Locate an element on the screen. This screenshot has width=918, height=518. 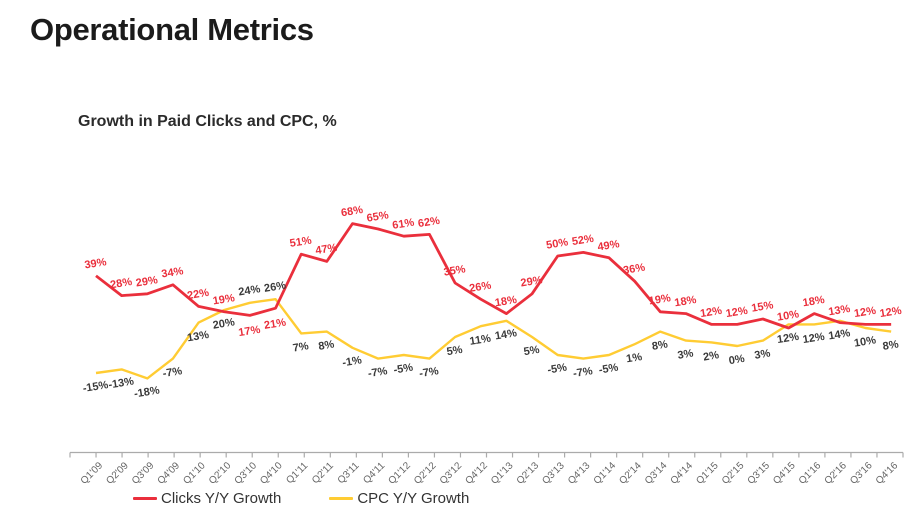
clicks-data-label: 22% is located at coordinates (198, 294).